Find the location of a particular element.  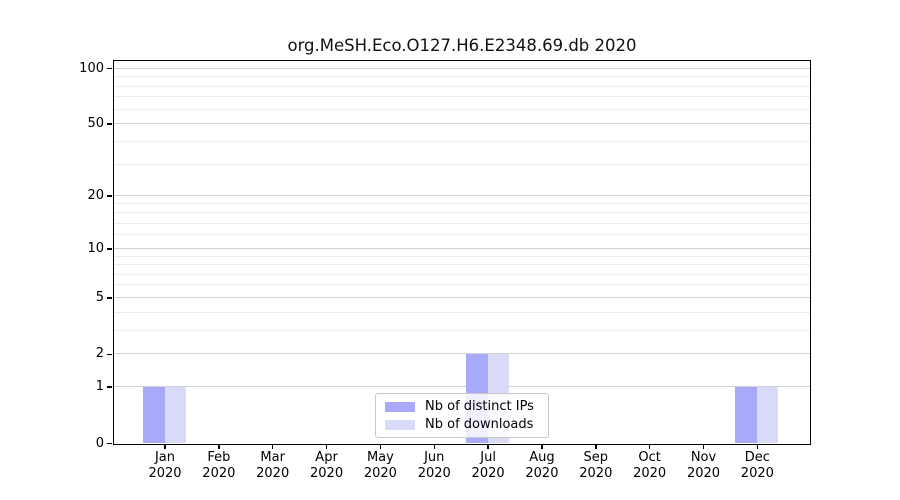

x-tick-label: May 2020 is located at coordinates (380, 465).